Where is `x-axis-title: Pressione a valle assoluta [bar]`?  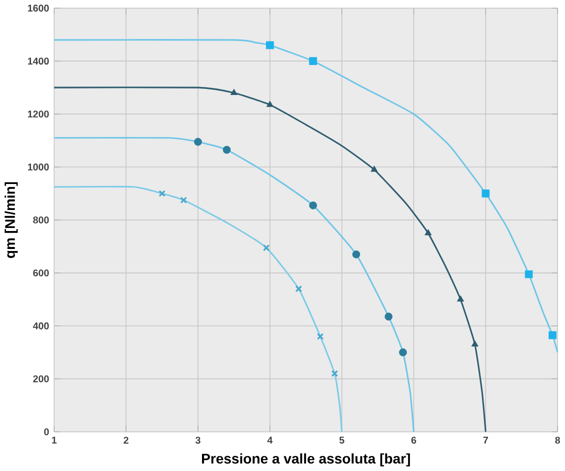
x-axis-title: Pressione a valle assoluta [bar] is located at coordinates (306, 459).